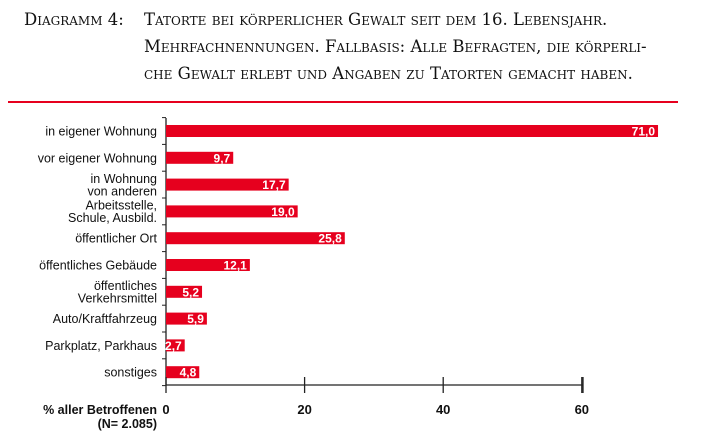 The height and width of the screenshot is (439, 705). I want to click on category-label: öffentlicher Ort, so click(116, 239).